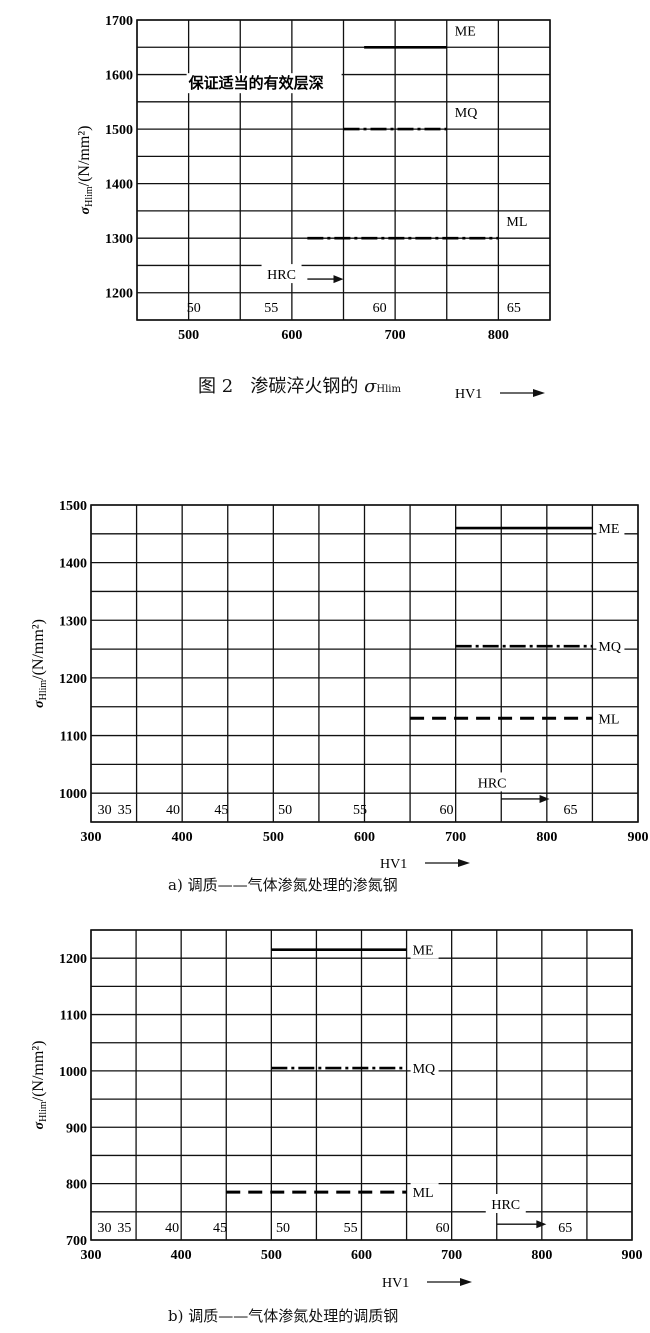 The width and height of the screenshot is (650, 1333). What do you see at coordinates (76, 1185) in the screenshot?
I see `y-tick-label: 800` at bounding box center [76, 1185].